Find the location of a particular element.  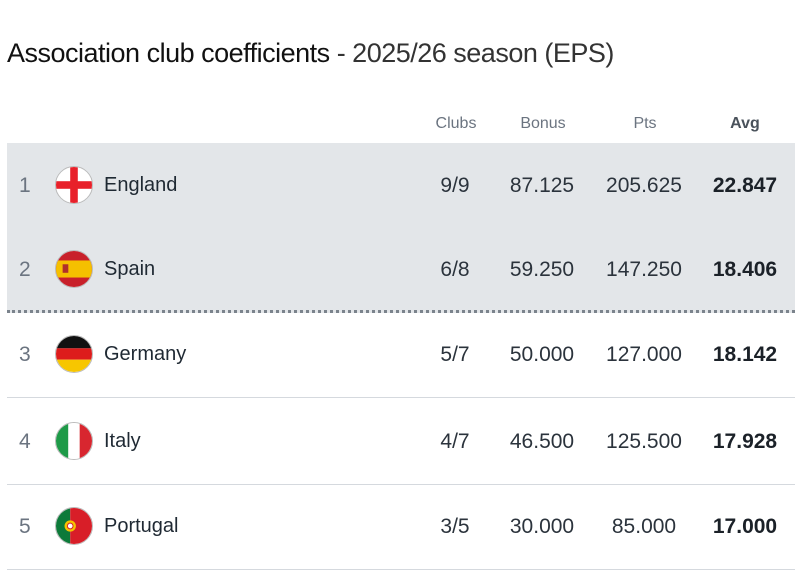

country-name: Spain is located at coordinates (130, 269).